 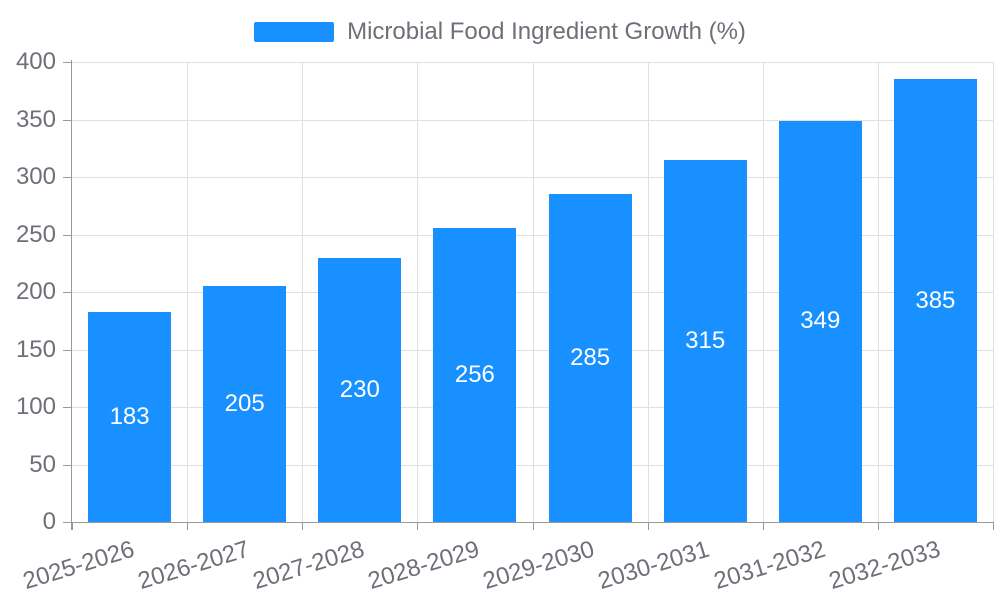 What do you see at coordinates (884, 565) in the screenshot?
I see `x-axis-label: 2032-2033` at bounding box center [884, 565].